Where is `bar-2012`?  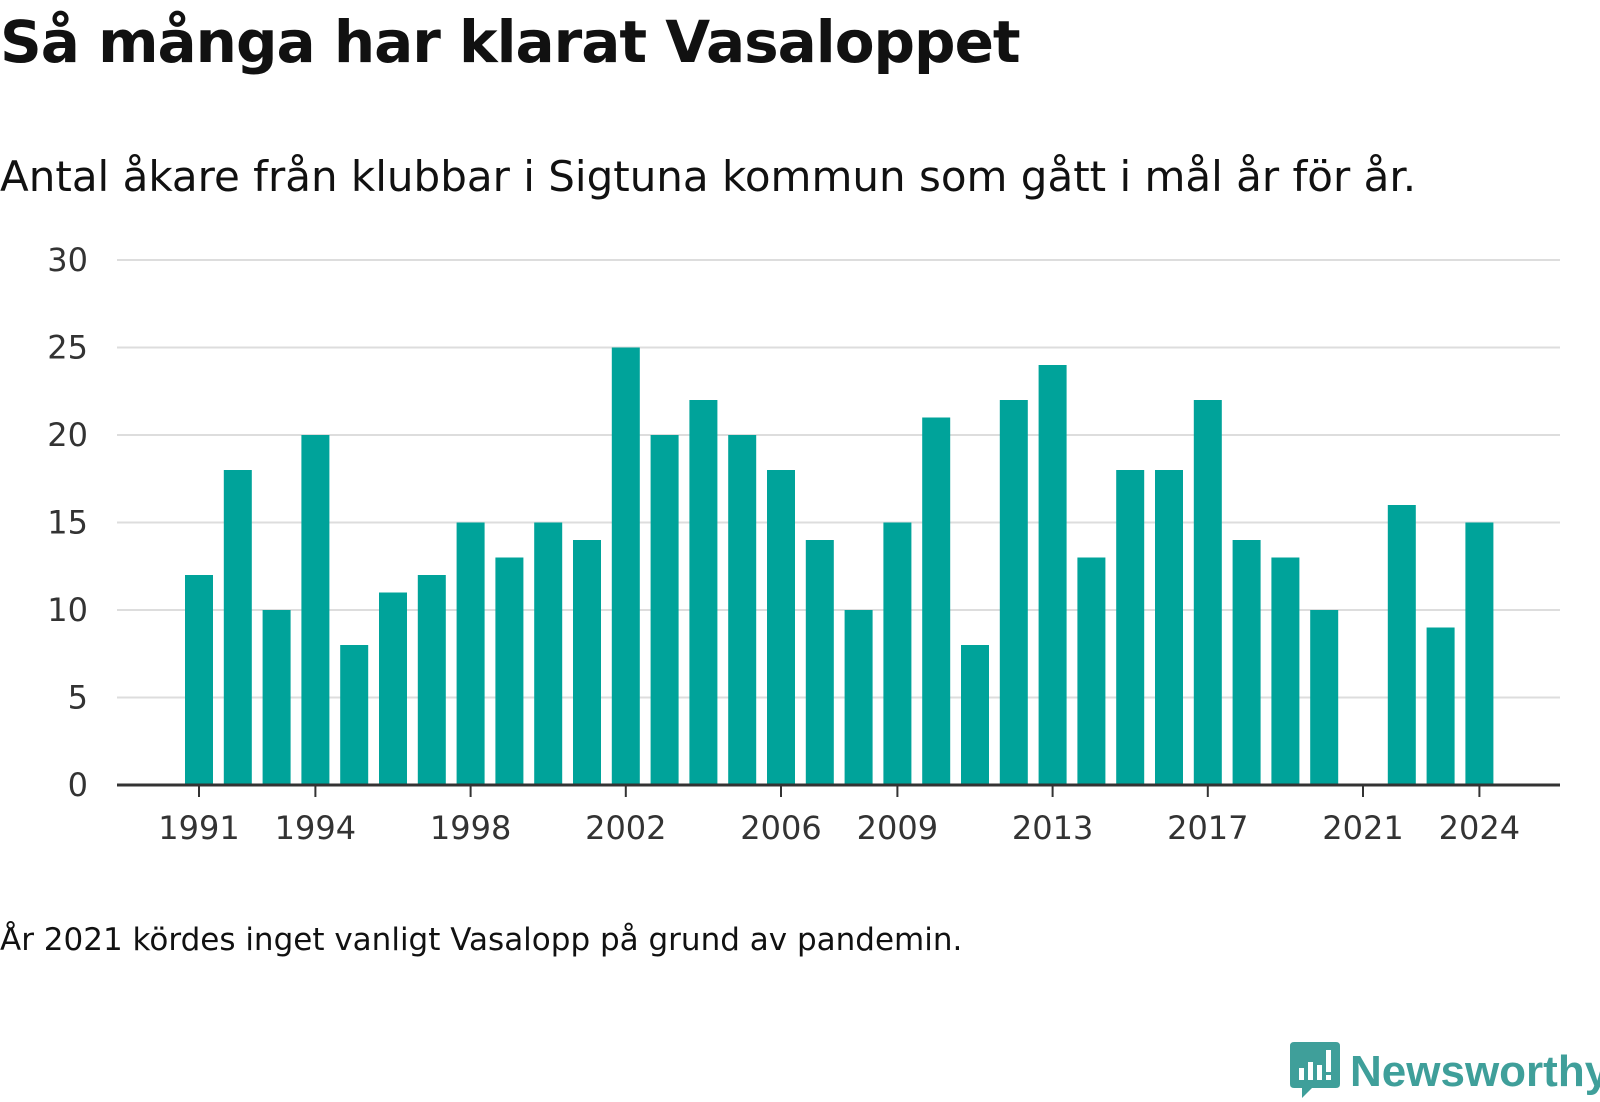 bar-2012 is located at coordinates (1013, 592).